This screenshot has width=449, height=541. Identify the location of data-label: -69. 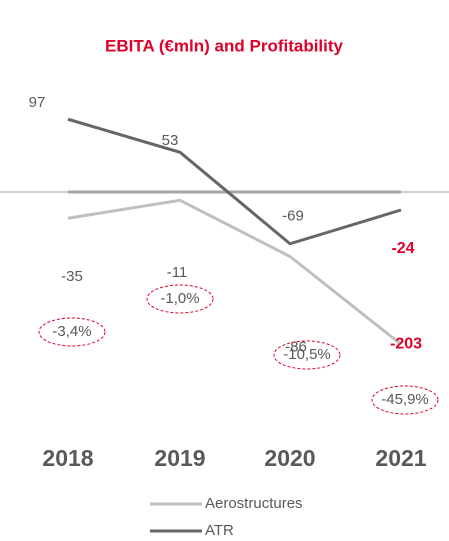
(293, 216).